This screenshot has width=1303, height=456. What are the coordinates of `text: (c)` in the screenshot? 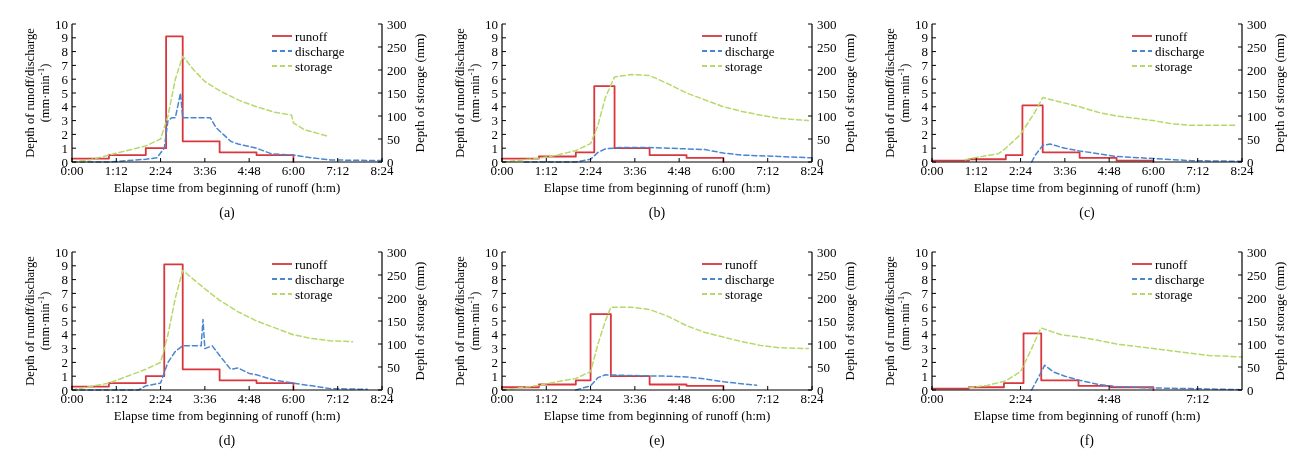 It's located at (1087, 213).